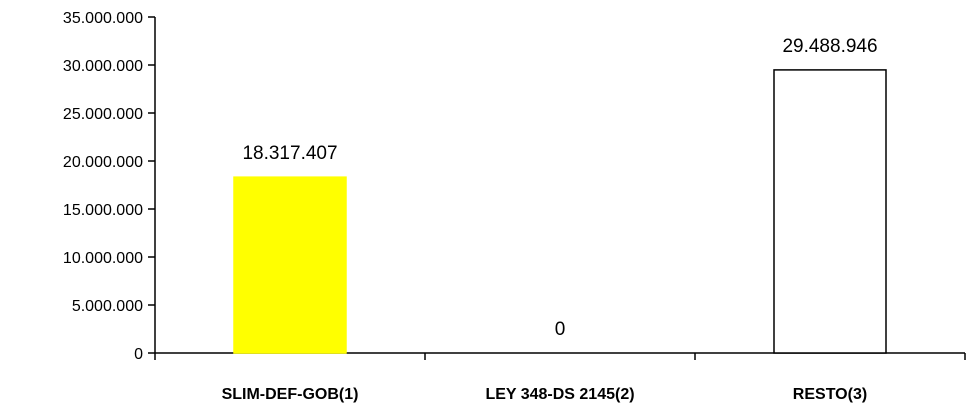 The width and height of the screenshot is (967, 411). Describe the element at coordinates (829, 46) in the screenshot. I see `data-label: 29.488.946` at that location.